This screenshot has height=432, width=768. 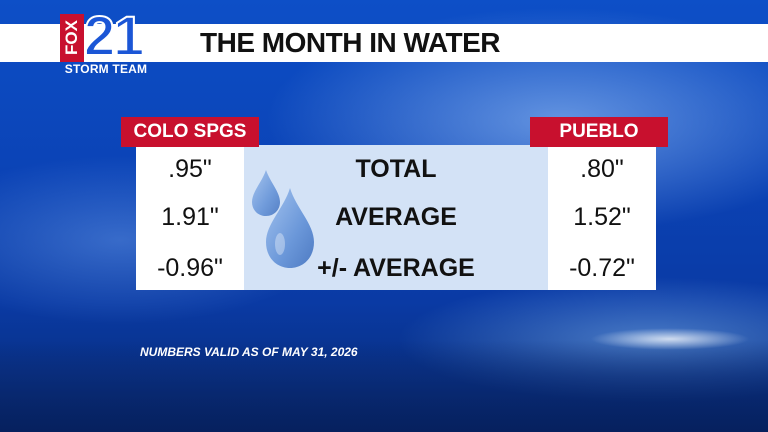 I want to click on light-glare, so click(x=670, y=339).